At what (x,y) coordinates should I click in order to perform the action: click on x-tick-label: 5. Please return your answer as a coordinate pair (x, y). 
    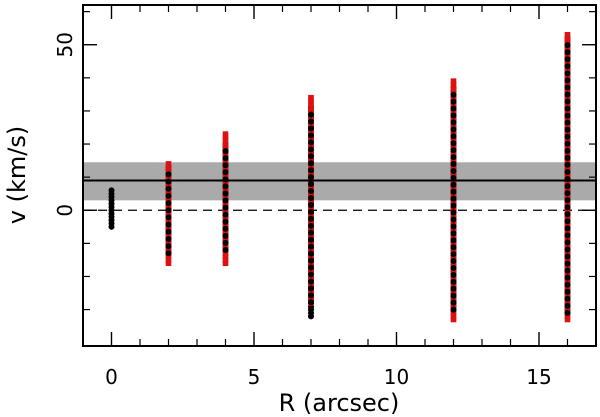
    Looking at the image, I should click on (254, 377).